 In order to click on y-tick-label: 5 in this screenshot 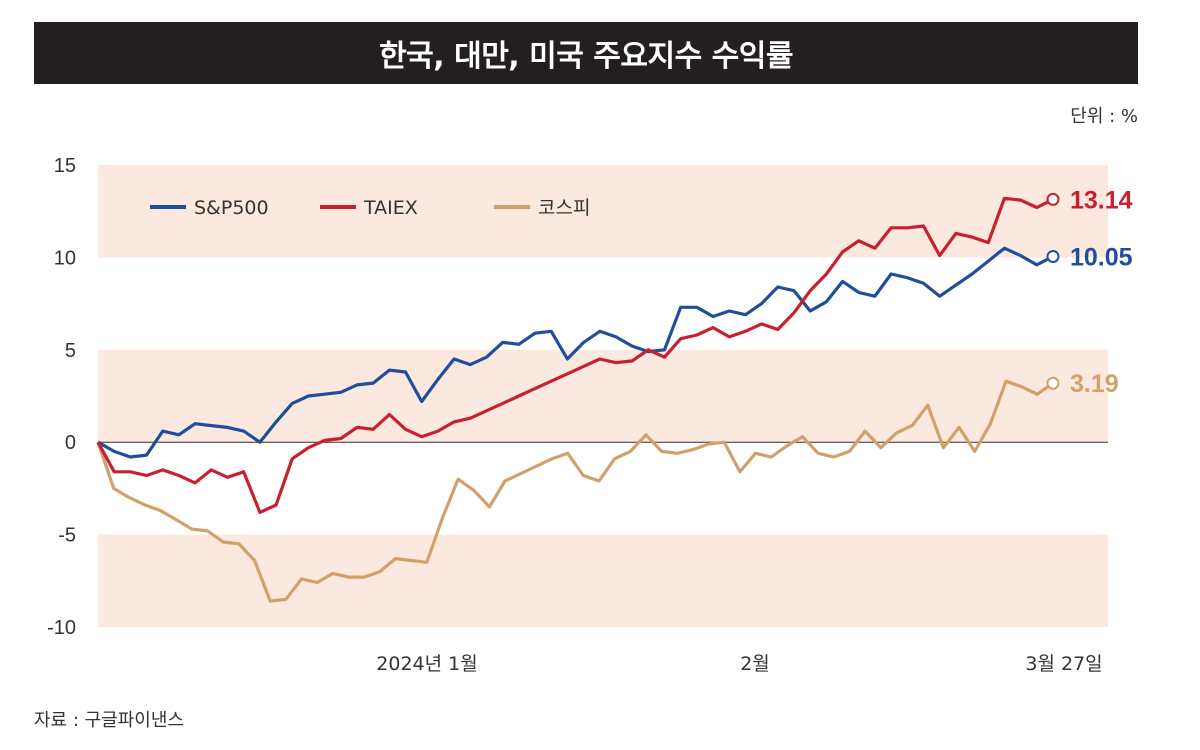, I will do `click(70, 351)`.